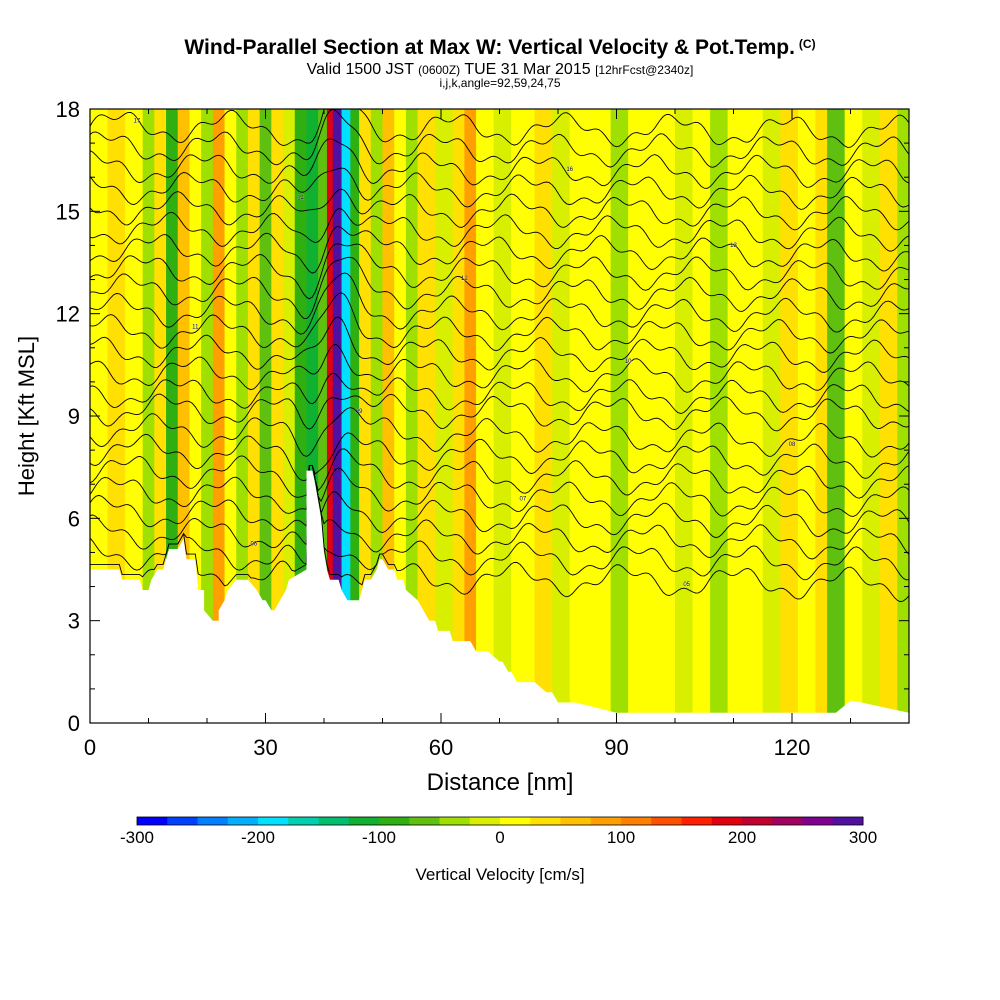 The height and width of the screenshot is (1000, 1000). What do you see at coordinates (621, 837) in the screenshot?
I see `colorbar-tick-label-100: 100` at bounding box center [621, 837].